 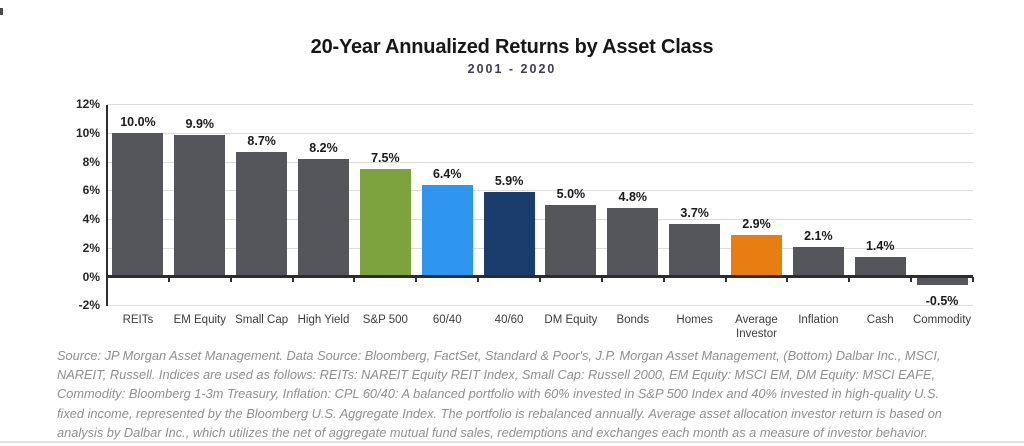 What do you see at coordinates (385, 320) in the screenshot?
I see `x-axis-label: S&P 500` at bounding box center [385, 320].